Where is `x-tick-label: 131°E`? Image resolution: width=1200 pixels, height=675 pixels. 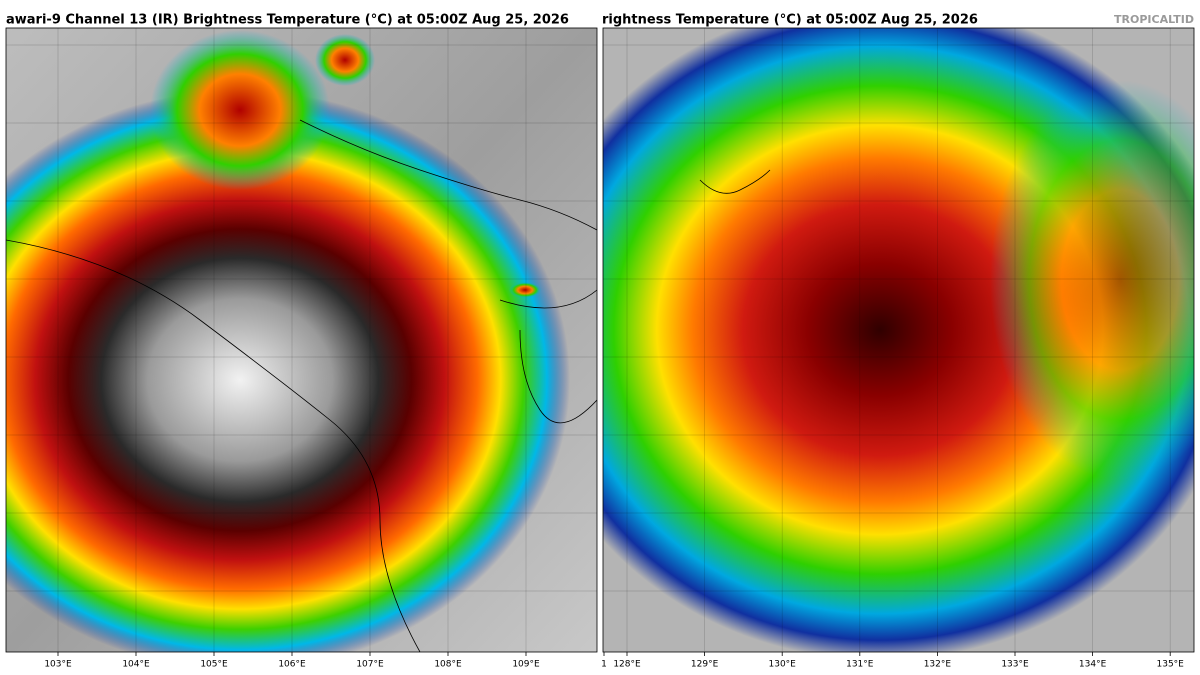
x-tick-label: 131°E is located at coordinates (860, 665).